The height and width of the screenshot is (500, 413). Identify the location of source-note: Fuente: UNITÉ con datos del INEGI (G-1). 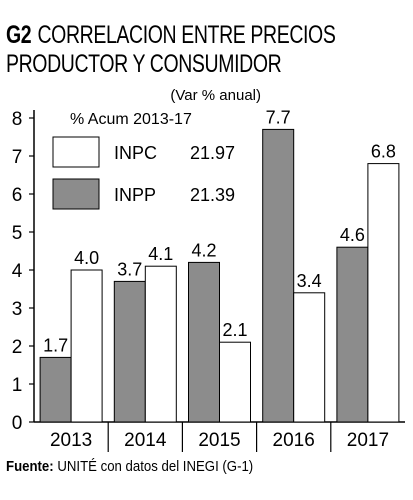
(129, 466).